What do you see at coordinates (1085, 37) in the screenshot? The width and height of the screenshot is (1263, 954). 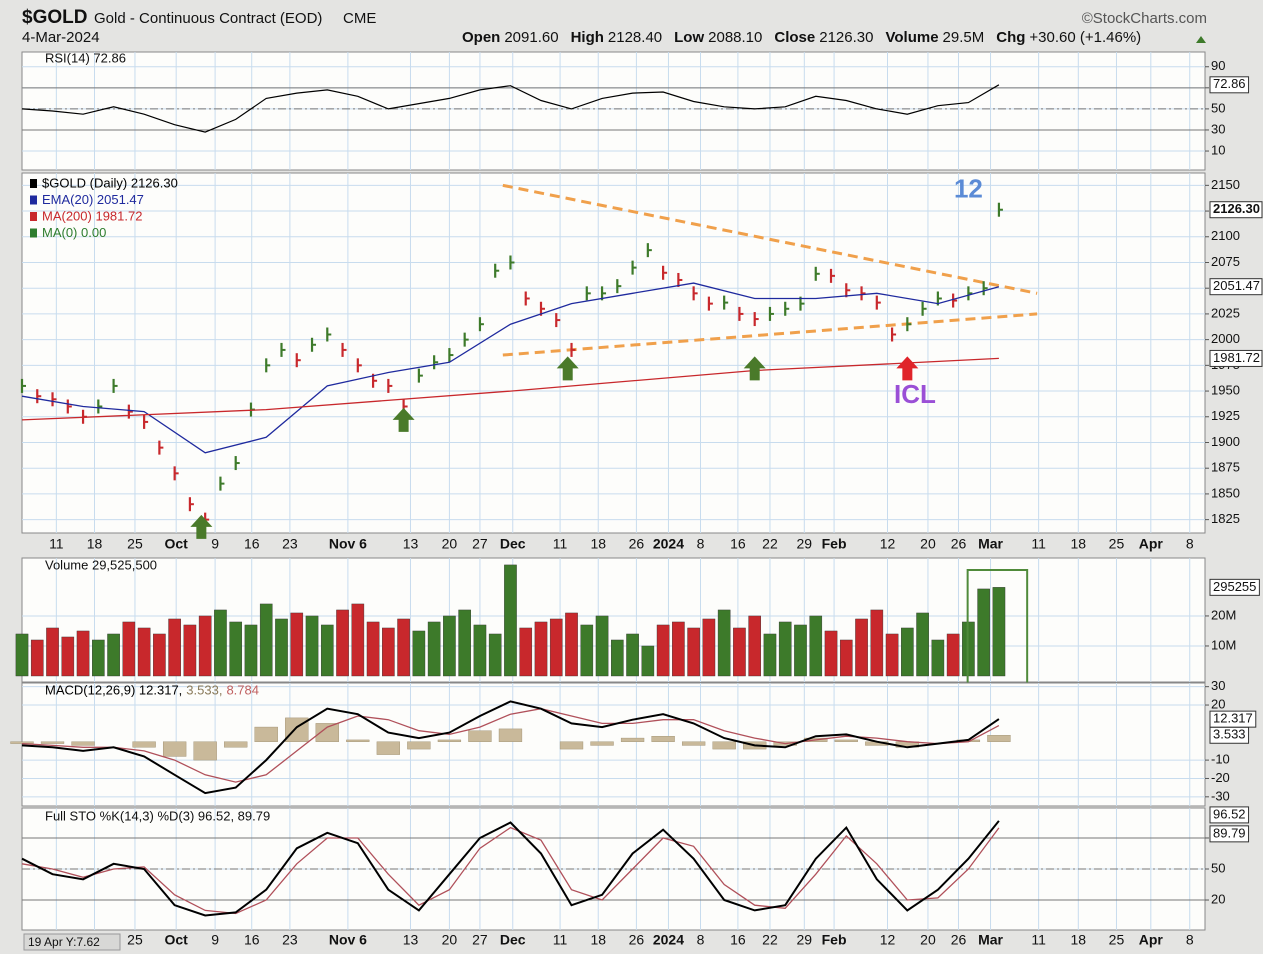 I see `quote-value: +30.60 (+1.46%)` at bounding box center [1085, 37].